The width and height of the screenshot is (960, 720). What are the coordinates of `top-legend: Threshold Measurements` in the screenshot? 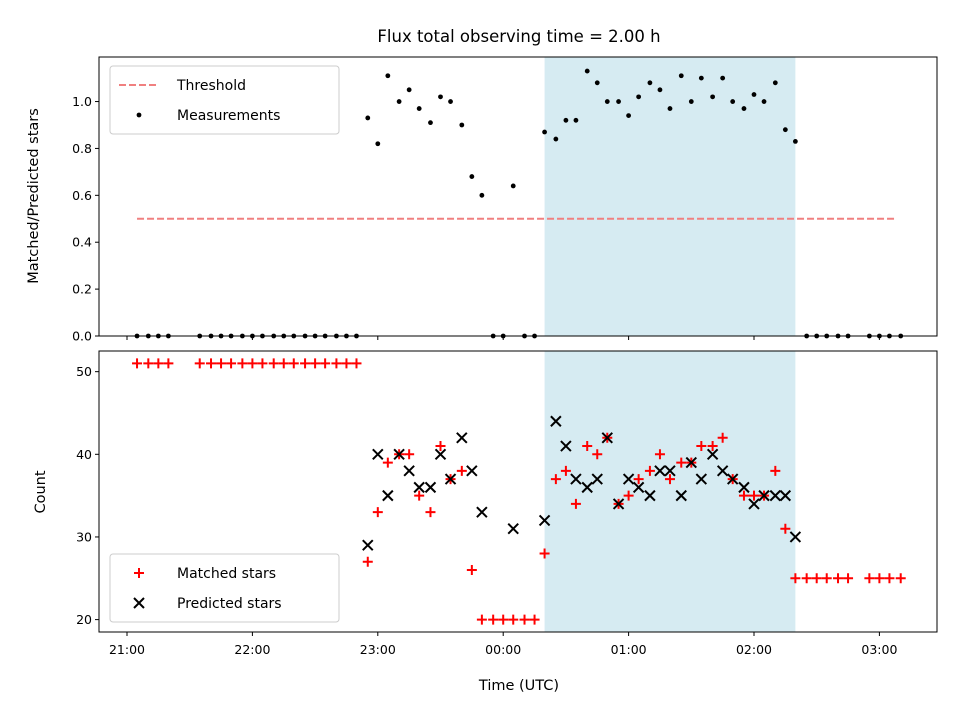 It's located at (224, 100).